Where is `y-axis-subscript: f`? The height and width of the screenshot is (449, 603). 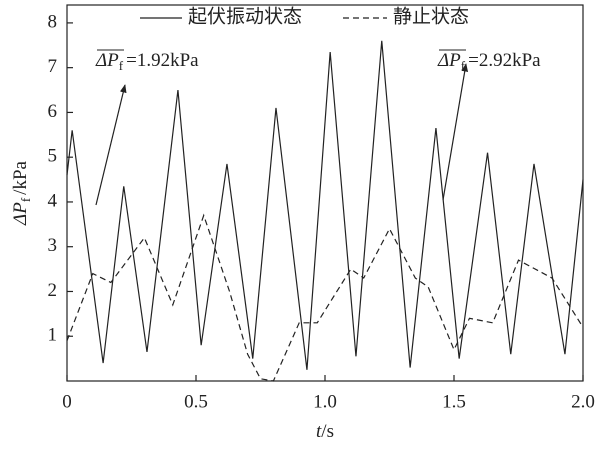 y-axis-subscript: f is located at coordinates (25, 199).